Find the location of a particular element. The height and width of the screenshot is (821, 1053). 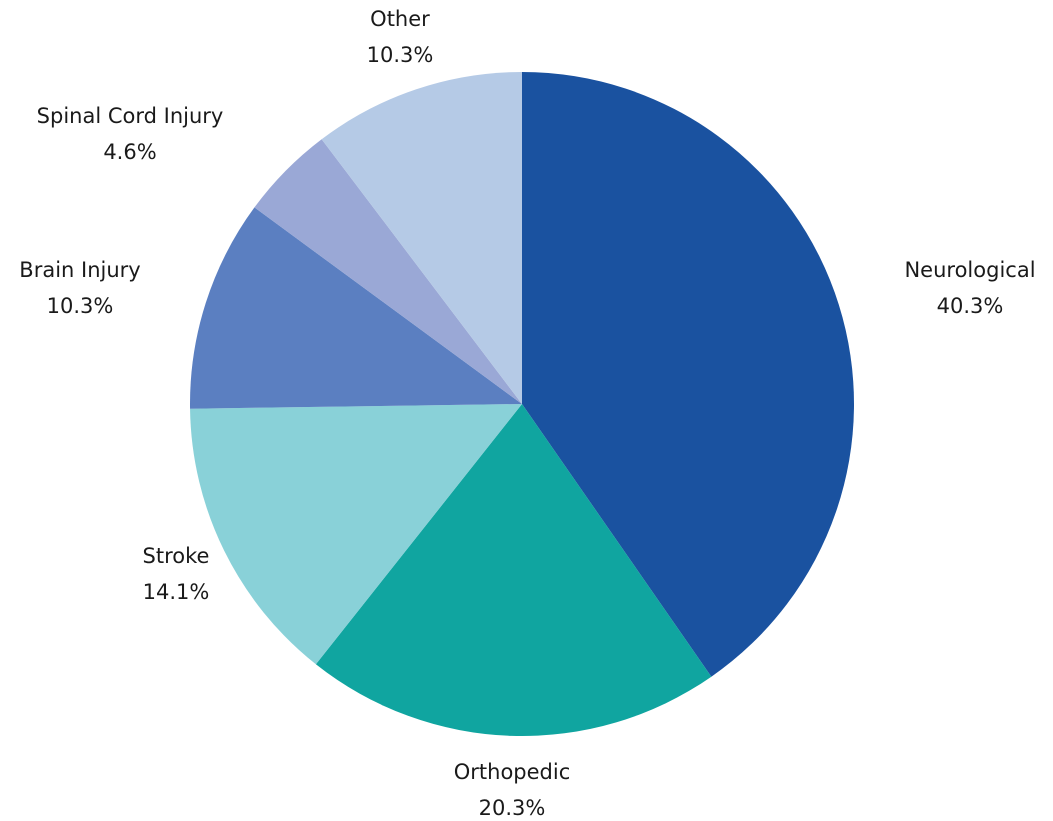

slice-label: Stroke is located at coordinates (176, 556).